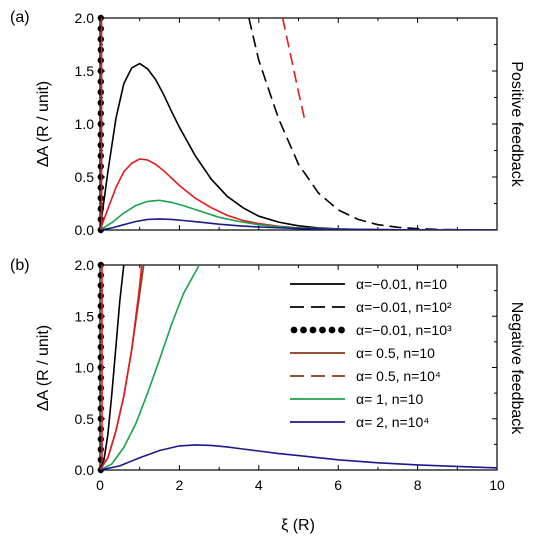 Image resolution: width=550 pixels, height=550 pixels. I want to click on legend-label: α= 1, n=10, so click(389, 399).